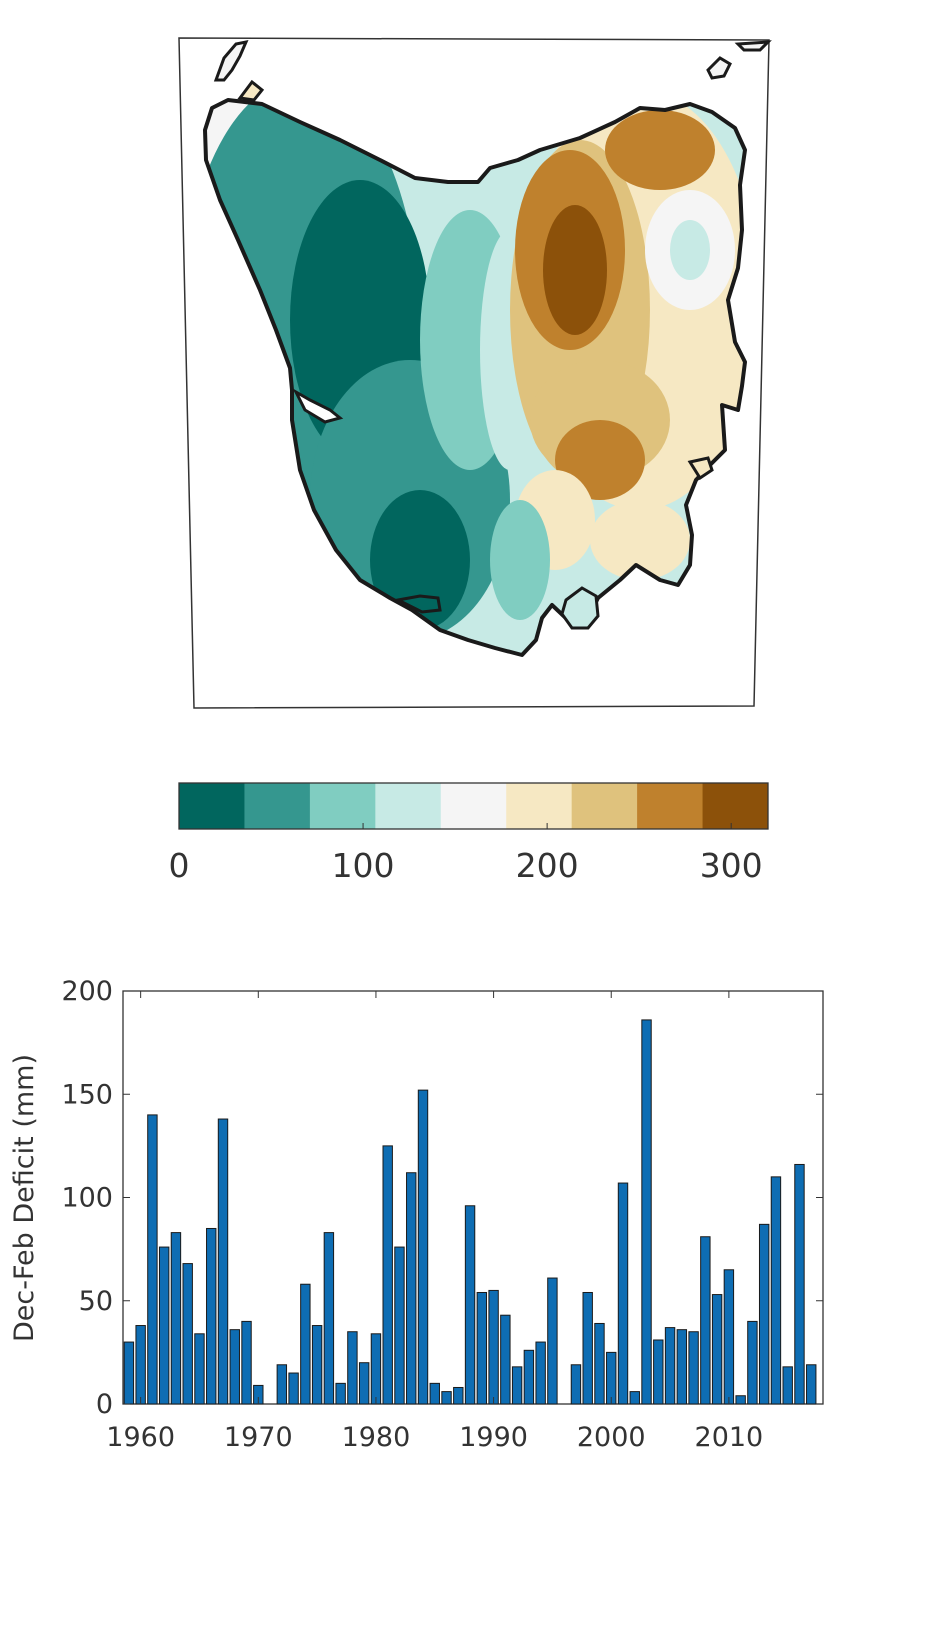 This screenshot has height=1635, width=926. What do you see at coordinates (352, 1368) in the screenshot?
I see `bar-1978` at bounding box center [352, 1368].